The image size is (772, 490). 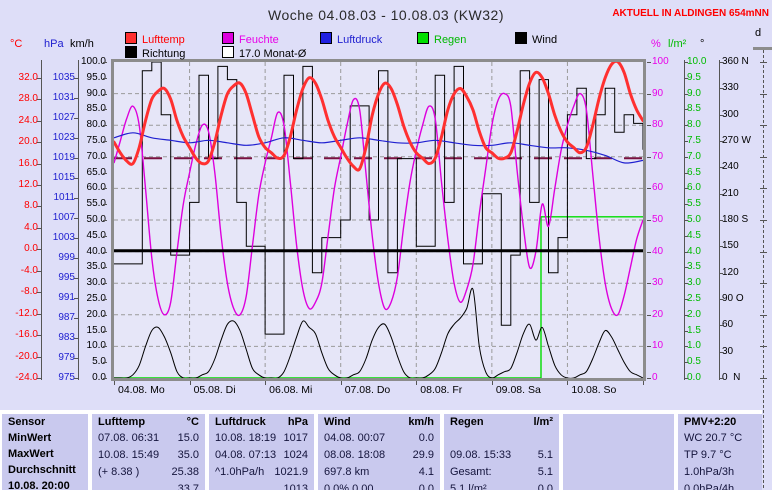 I want to click on axis-tick-label: 0 N, so click(x=731, y=377).